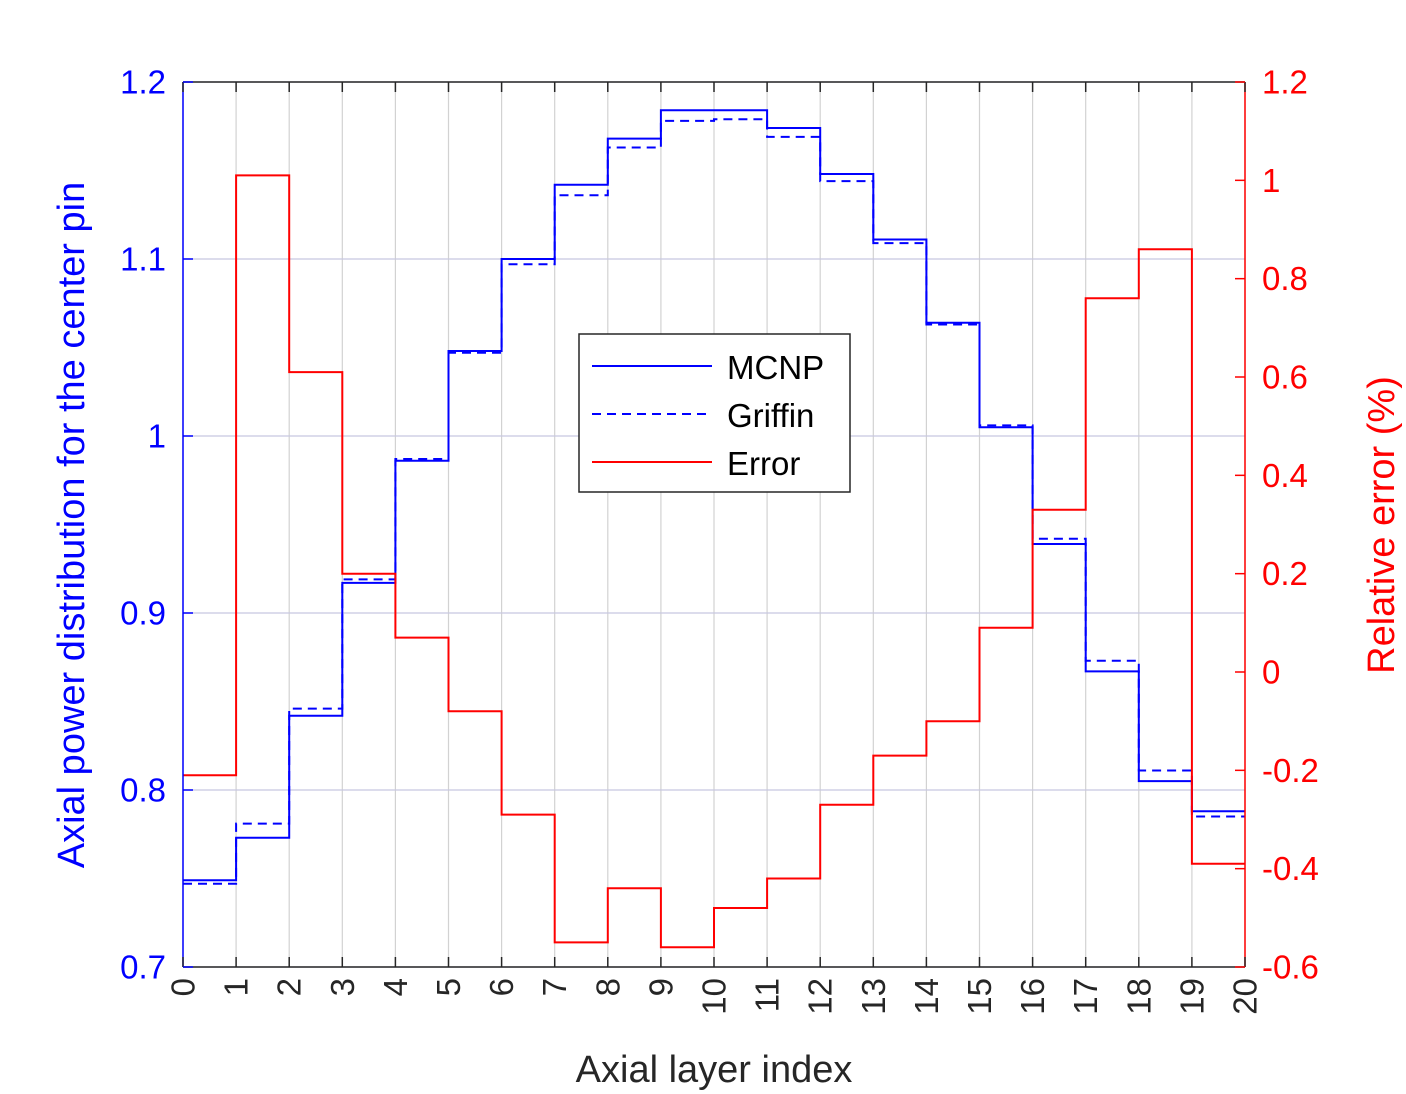  Describe the element at coordinates (873, 996) in the screenshot. I see `x-tick-label-13: 13` at that location.